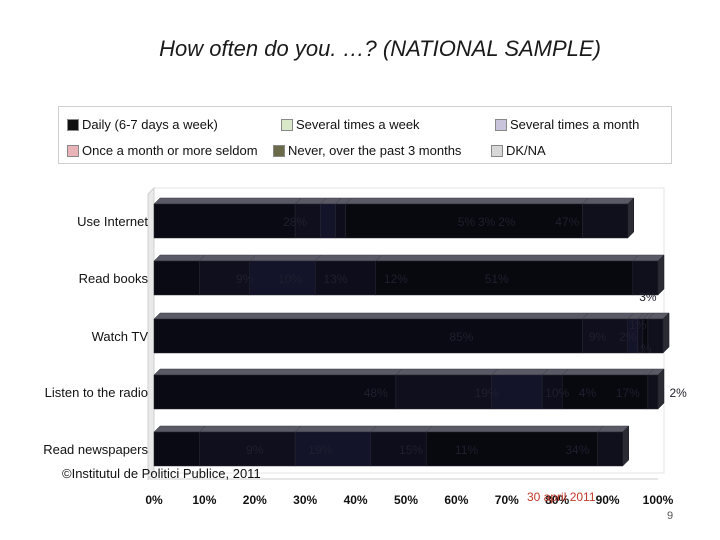  Describe the element at coordinates (628, 393) in the screenshot. I see `data-label: 17%` at that location.